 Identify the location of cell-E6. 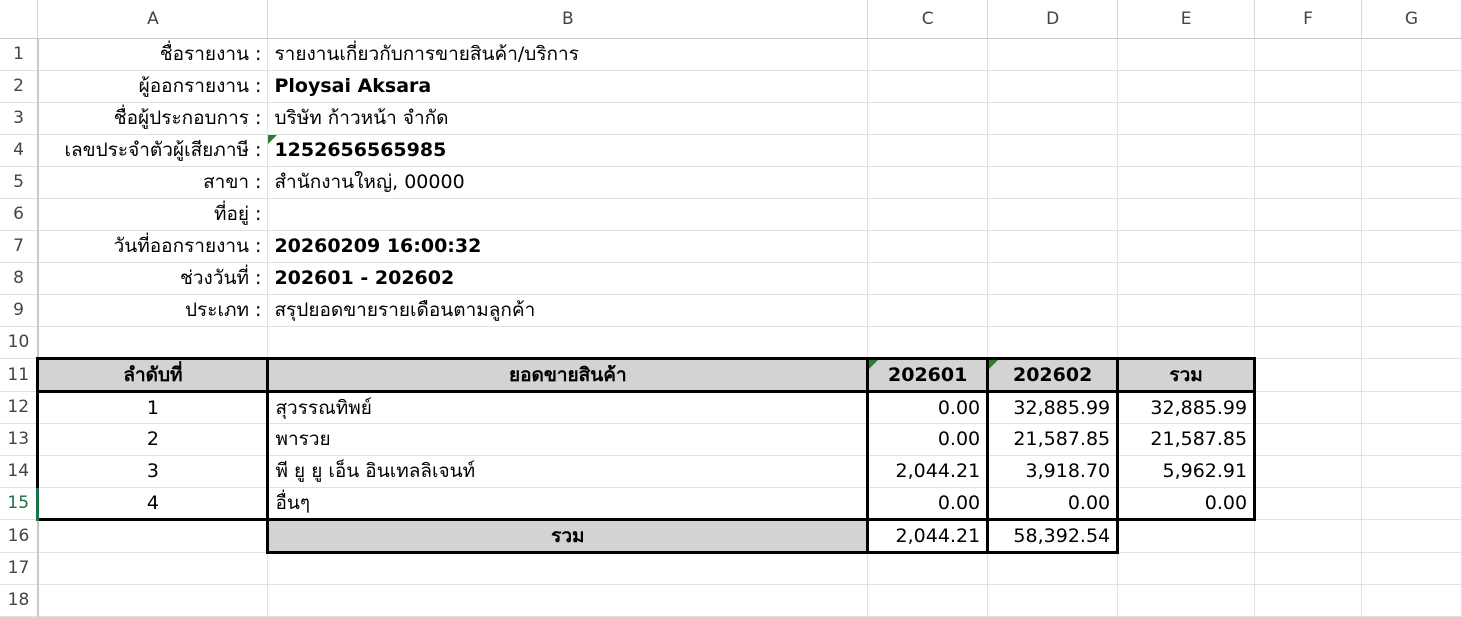
(1186, 214).